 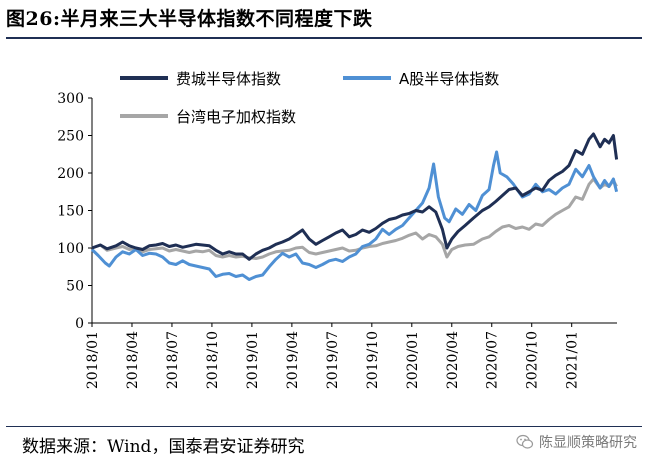 I want to click on legend-label: 台湾电子加权指数, so click(x=236, y=117).